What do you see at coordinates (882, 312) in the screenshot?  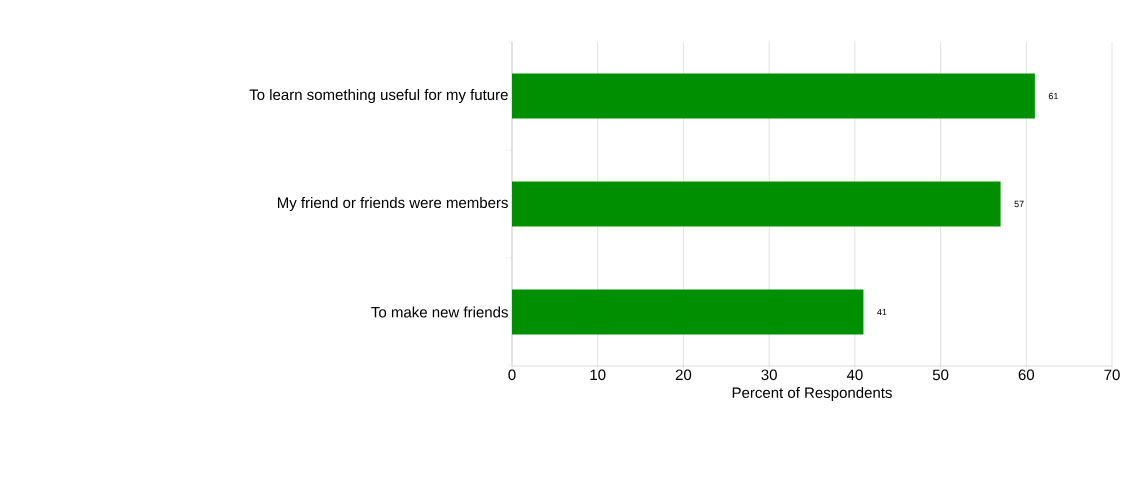 I see `data-label: 41` at bounding box center [882, 312].